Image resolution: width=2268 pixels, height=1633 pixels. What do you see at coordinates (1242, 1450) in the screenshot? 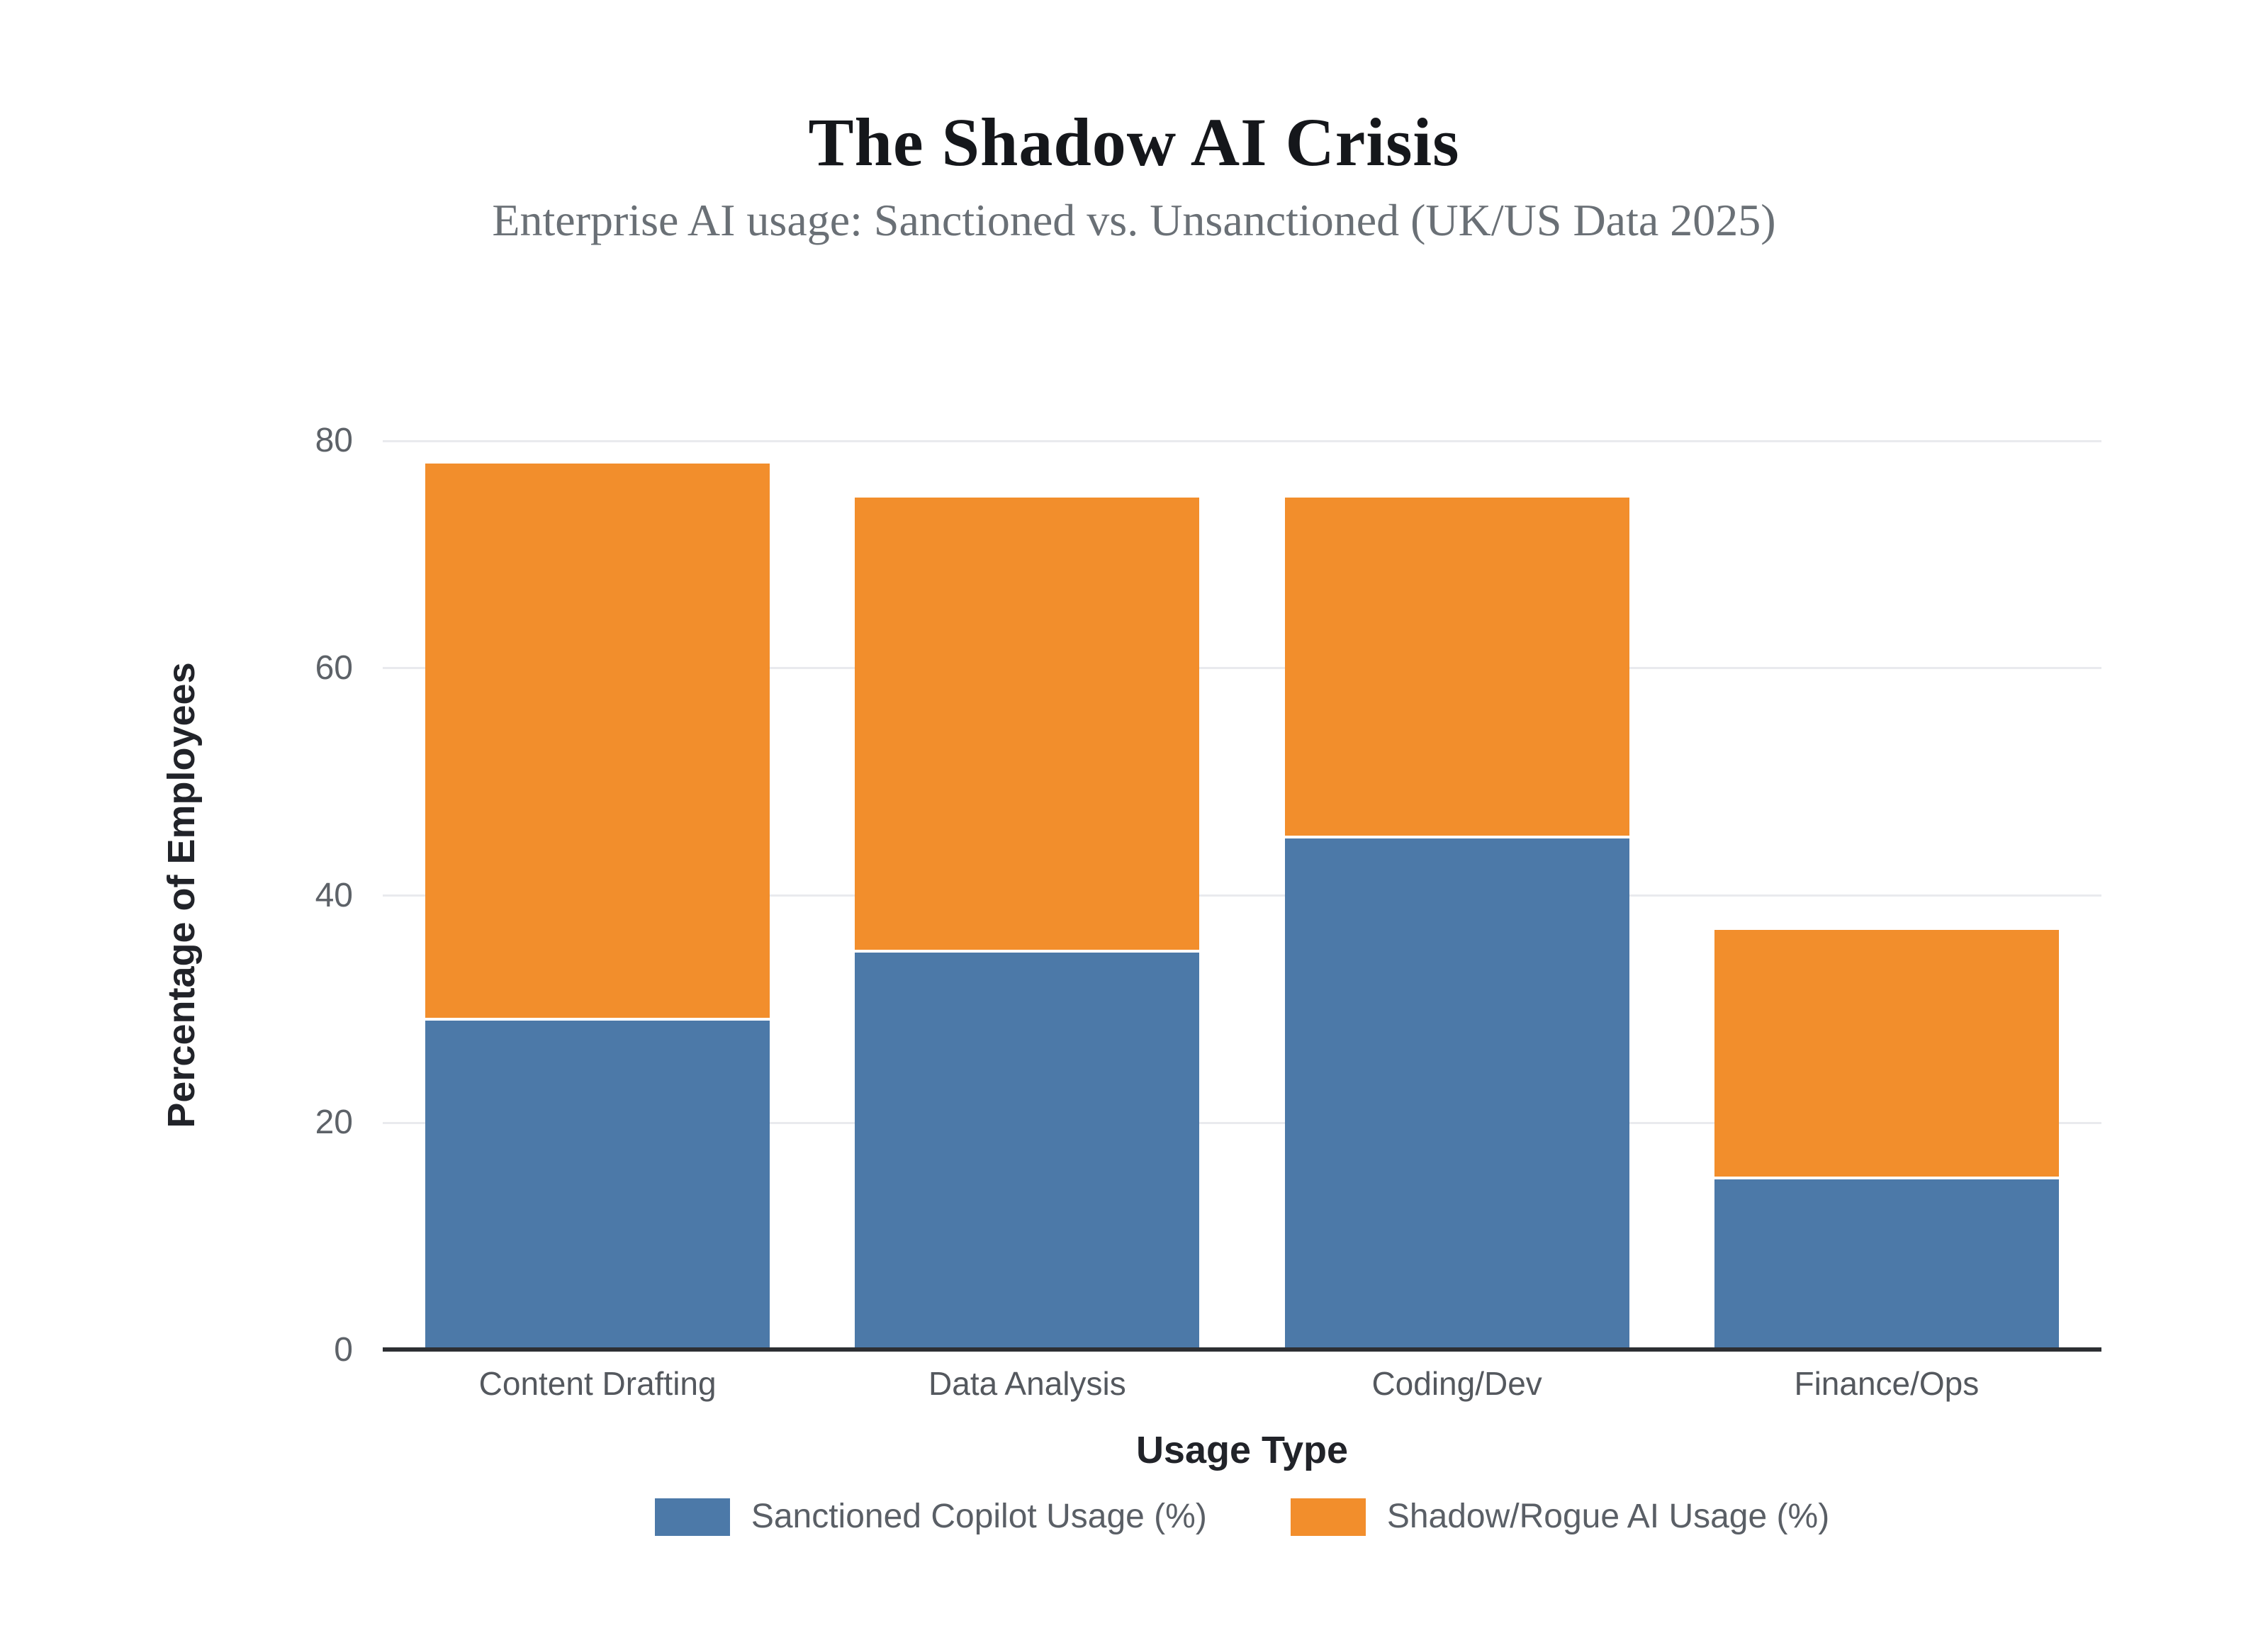
I see `x-axis-title: Usage Type` at bounding box center [1242, 1450].